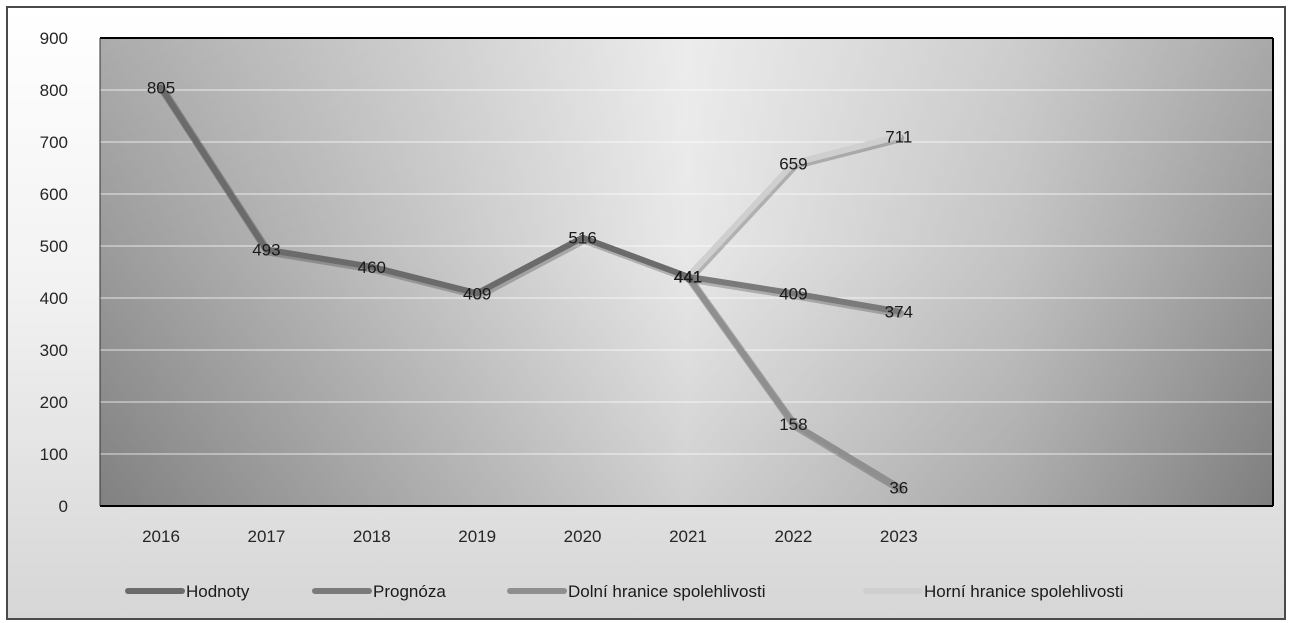 Image resolution: width=1293 pixels, height=623 pixels. What do you see at coordinates (688, 277) in the screenshot?
I see `data-label: 441` at bounding box center [688, 277].